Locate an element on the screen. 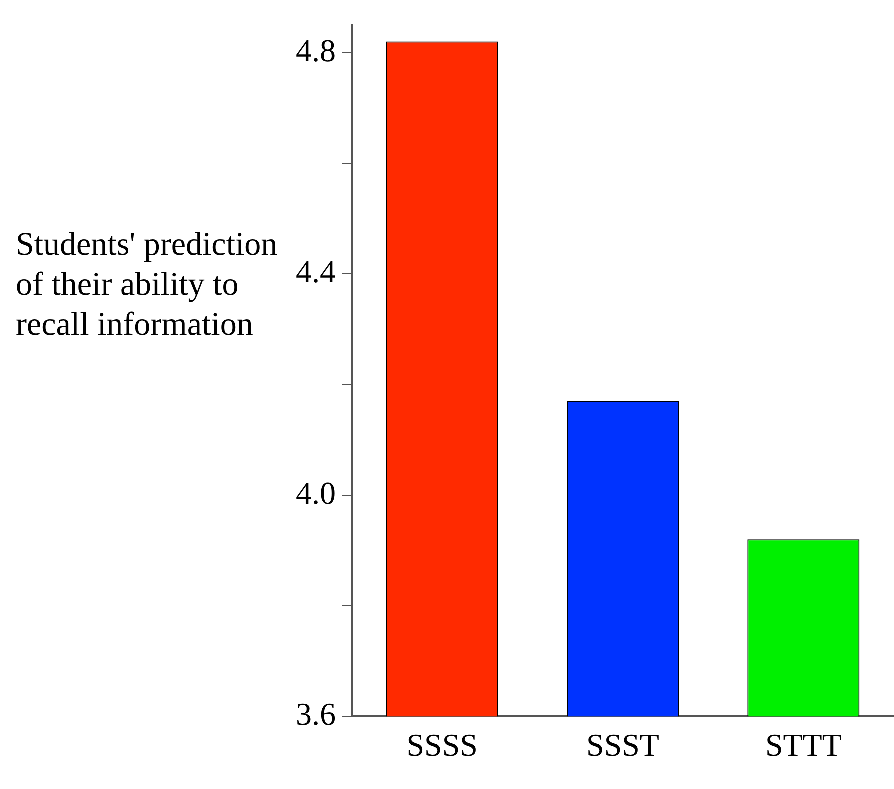 The image size is (894, 789). y-tick-label: 4.4 is located at coordinates (316, 272).